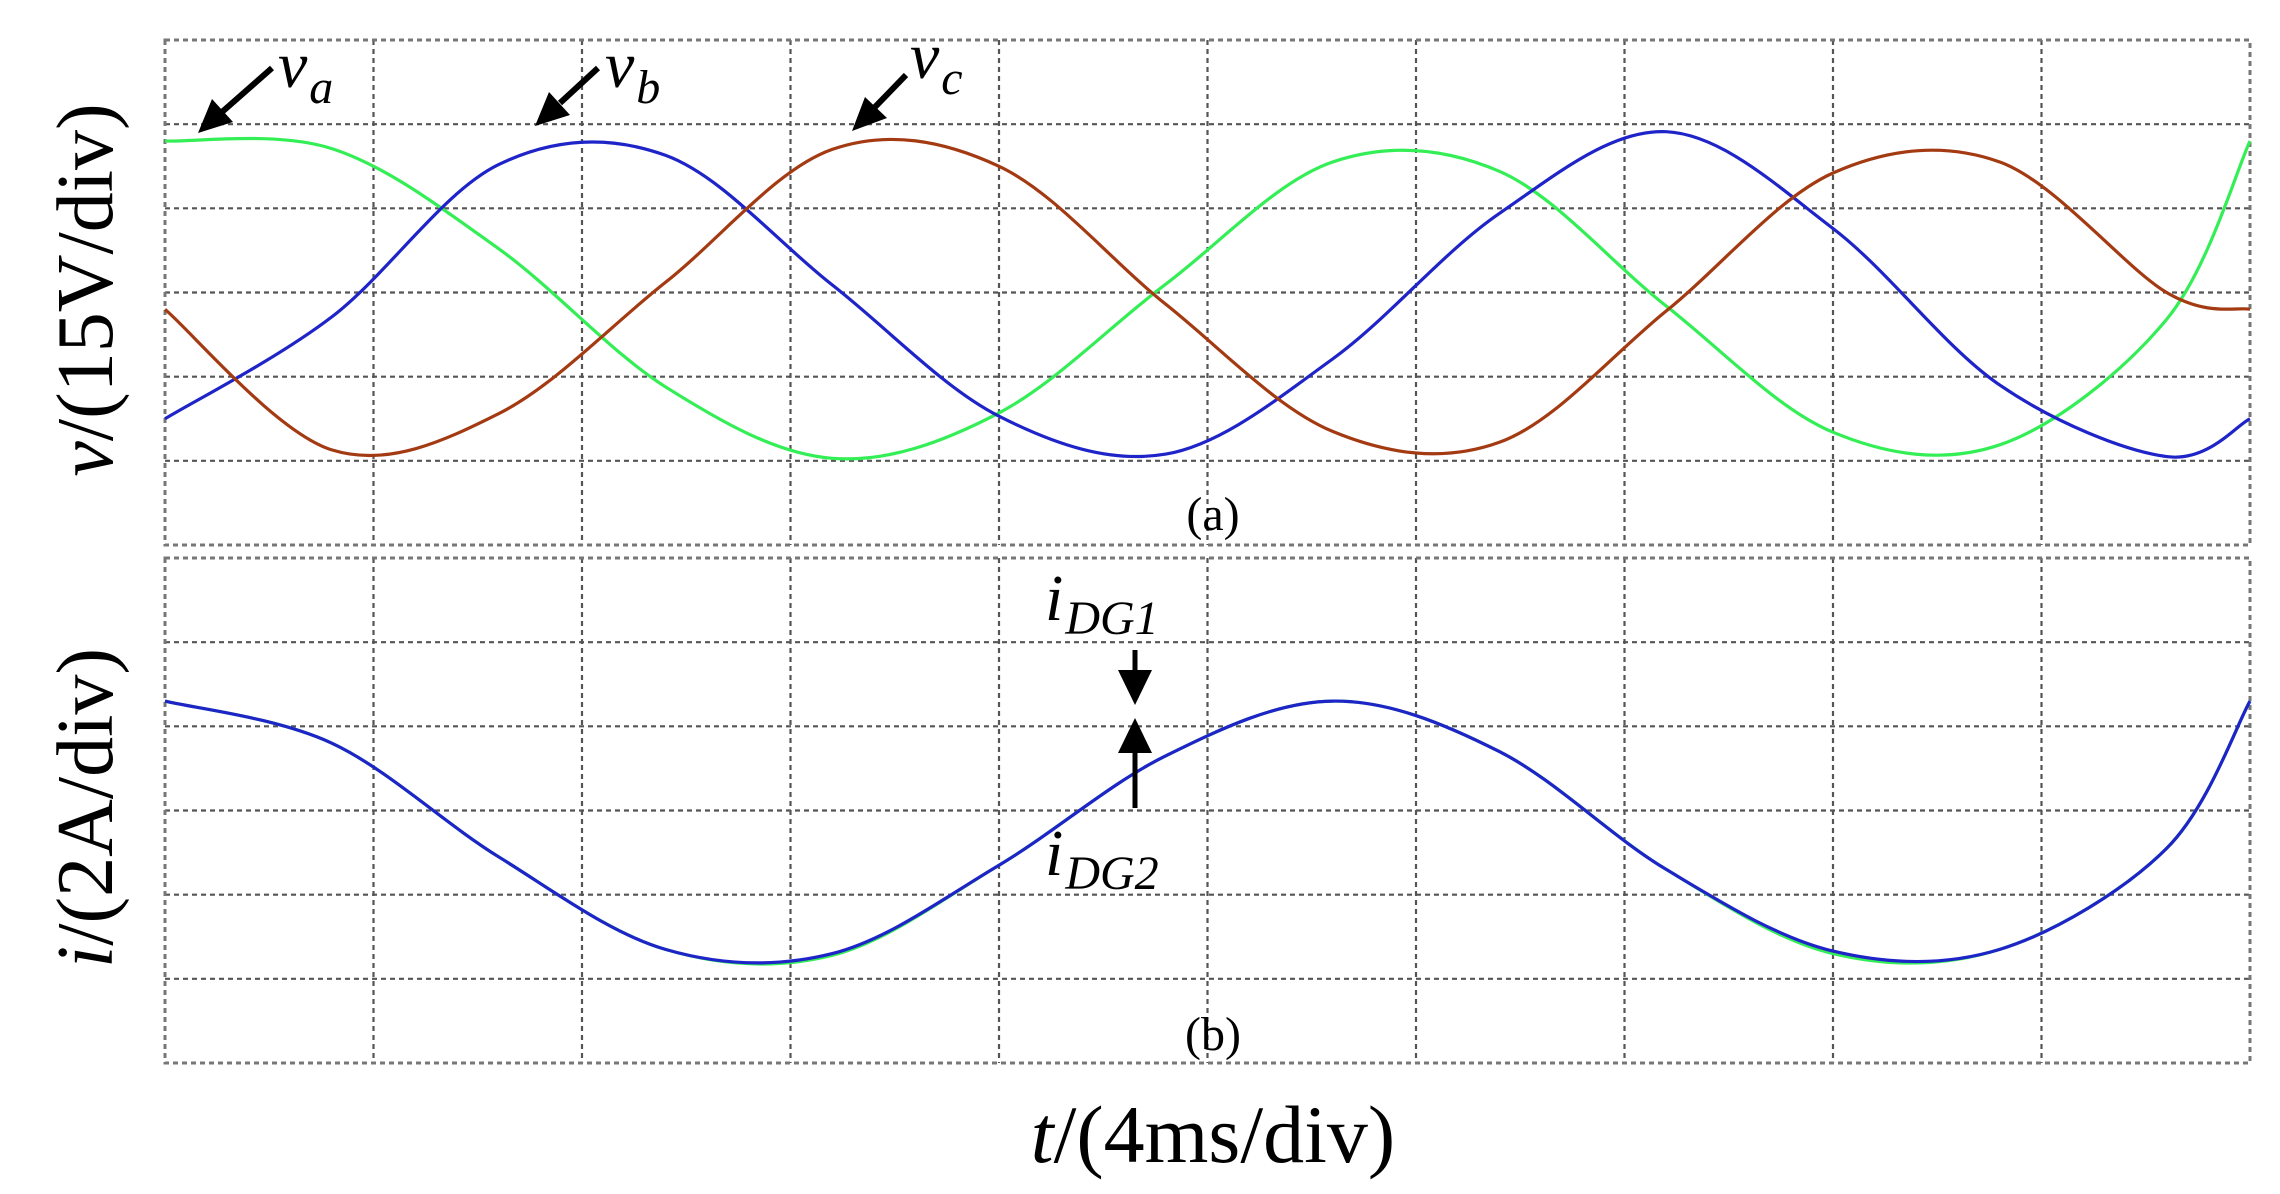 The height and width of the screenshot is (1194, 2280). Describe the element at coordinates (620, 65) in the screenshot. I see `vb-label-base: v` at that location.